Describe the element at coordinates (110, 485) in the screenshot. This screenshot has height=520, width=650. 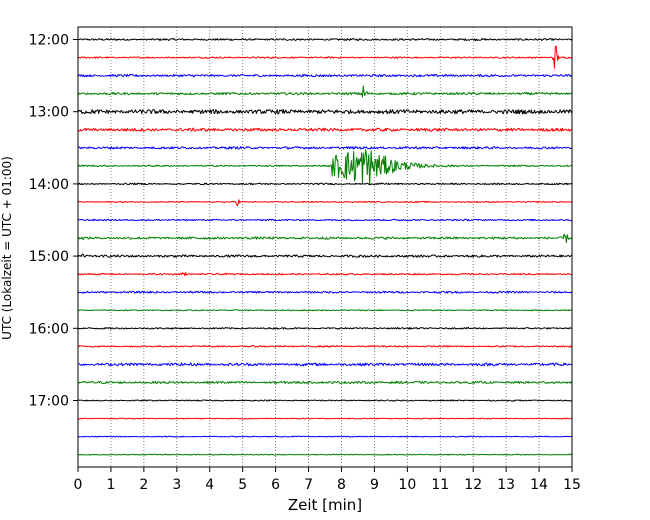
I see `x-tick-label: 1` at that location.